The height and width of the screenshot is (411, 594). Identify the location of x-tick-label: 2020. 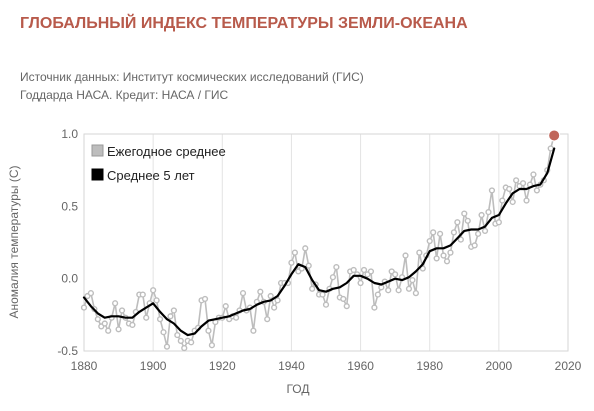
(568, 366).